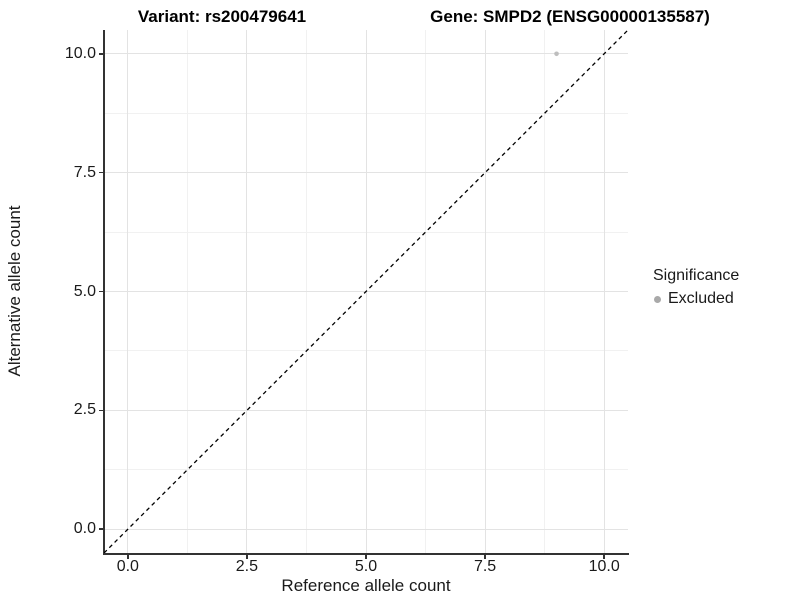  I want to click on y-axis-title: Alternative allele count, so click(14, 291).